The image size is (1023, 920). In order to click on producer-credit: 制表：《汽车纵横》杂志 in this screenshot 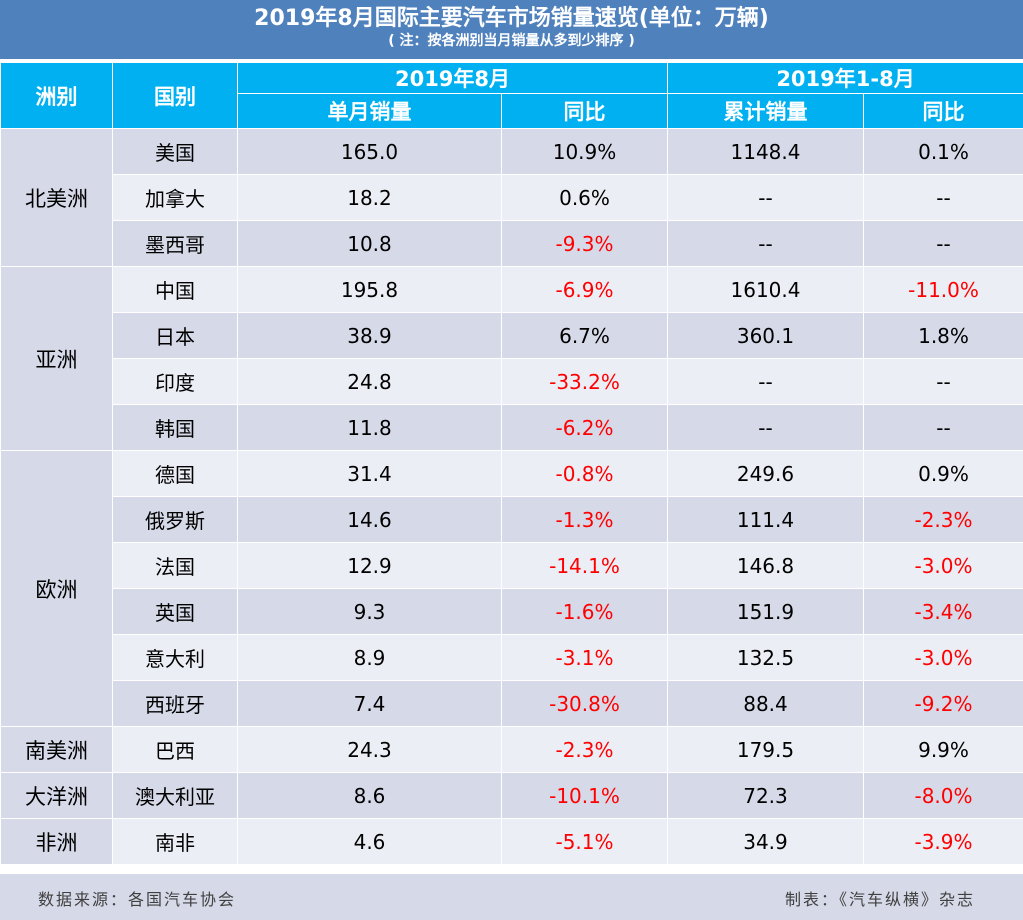, I will do `click(879, 899)`.